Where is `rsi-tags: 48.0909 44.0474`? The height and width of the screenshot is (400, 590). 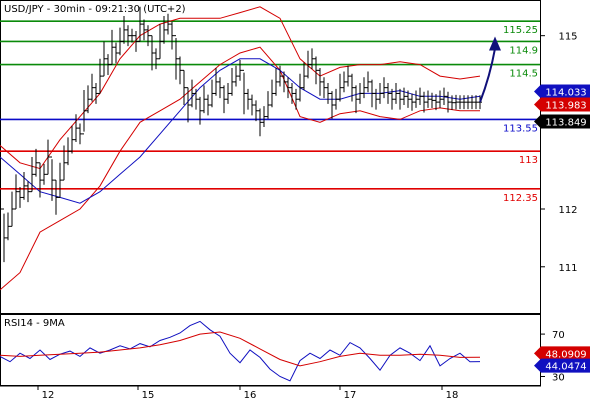
rsi-tags: 48.0909 44.0474 is located at coordinates (562, 359).